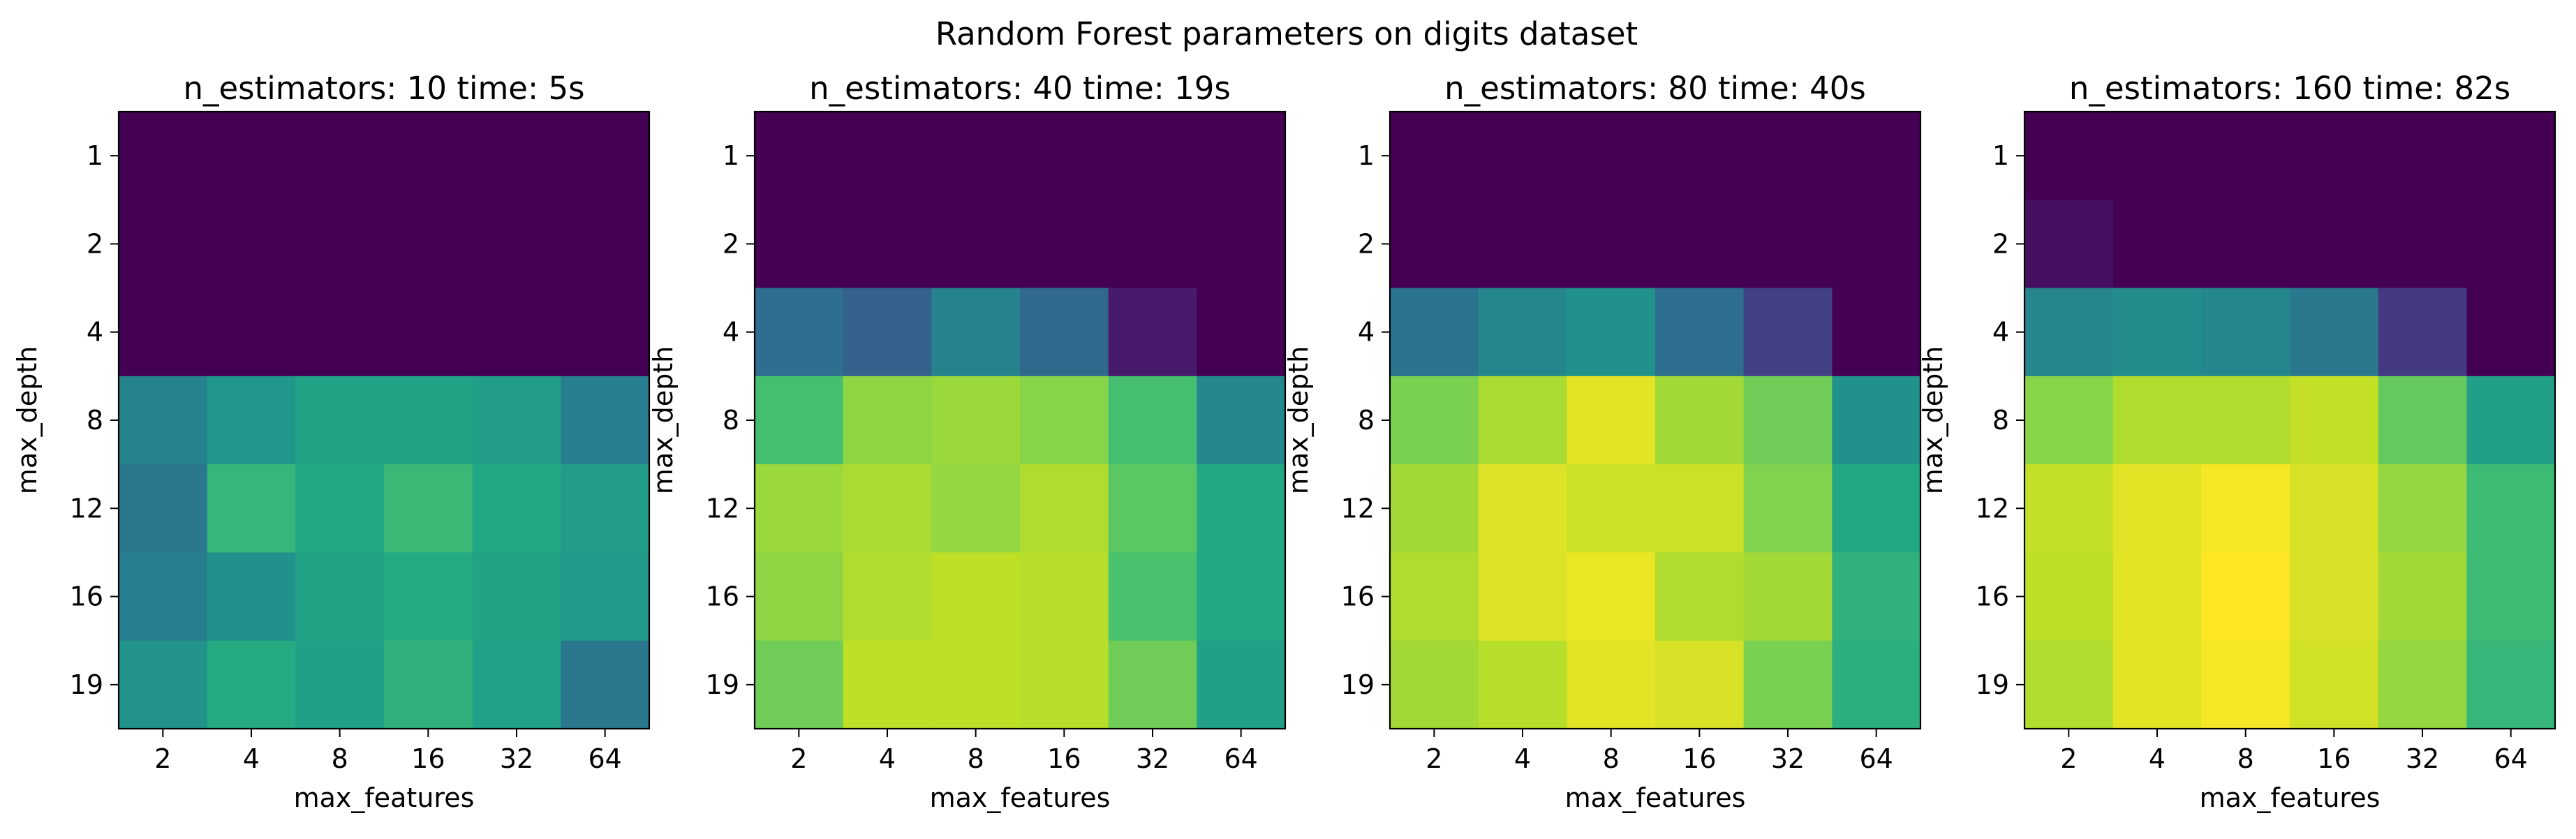 Image resolution: width=2576 pixels, height=839 pixels. I want to click on x-tick-label: 8, so click(340, 758).